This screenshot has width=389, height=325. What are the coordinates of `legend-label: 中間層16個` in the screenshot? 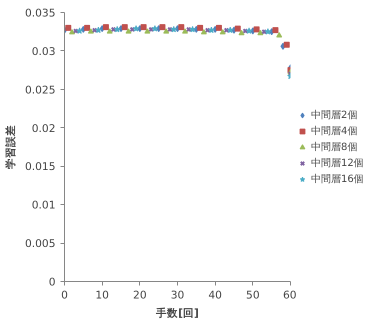 It's located at (337, 179).